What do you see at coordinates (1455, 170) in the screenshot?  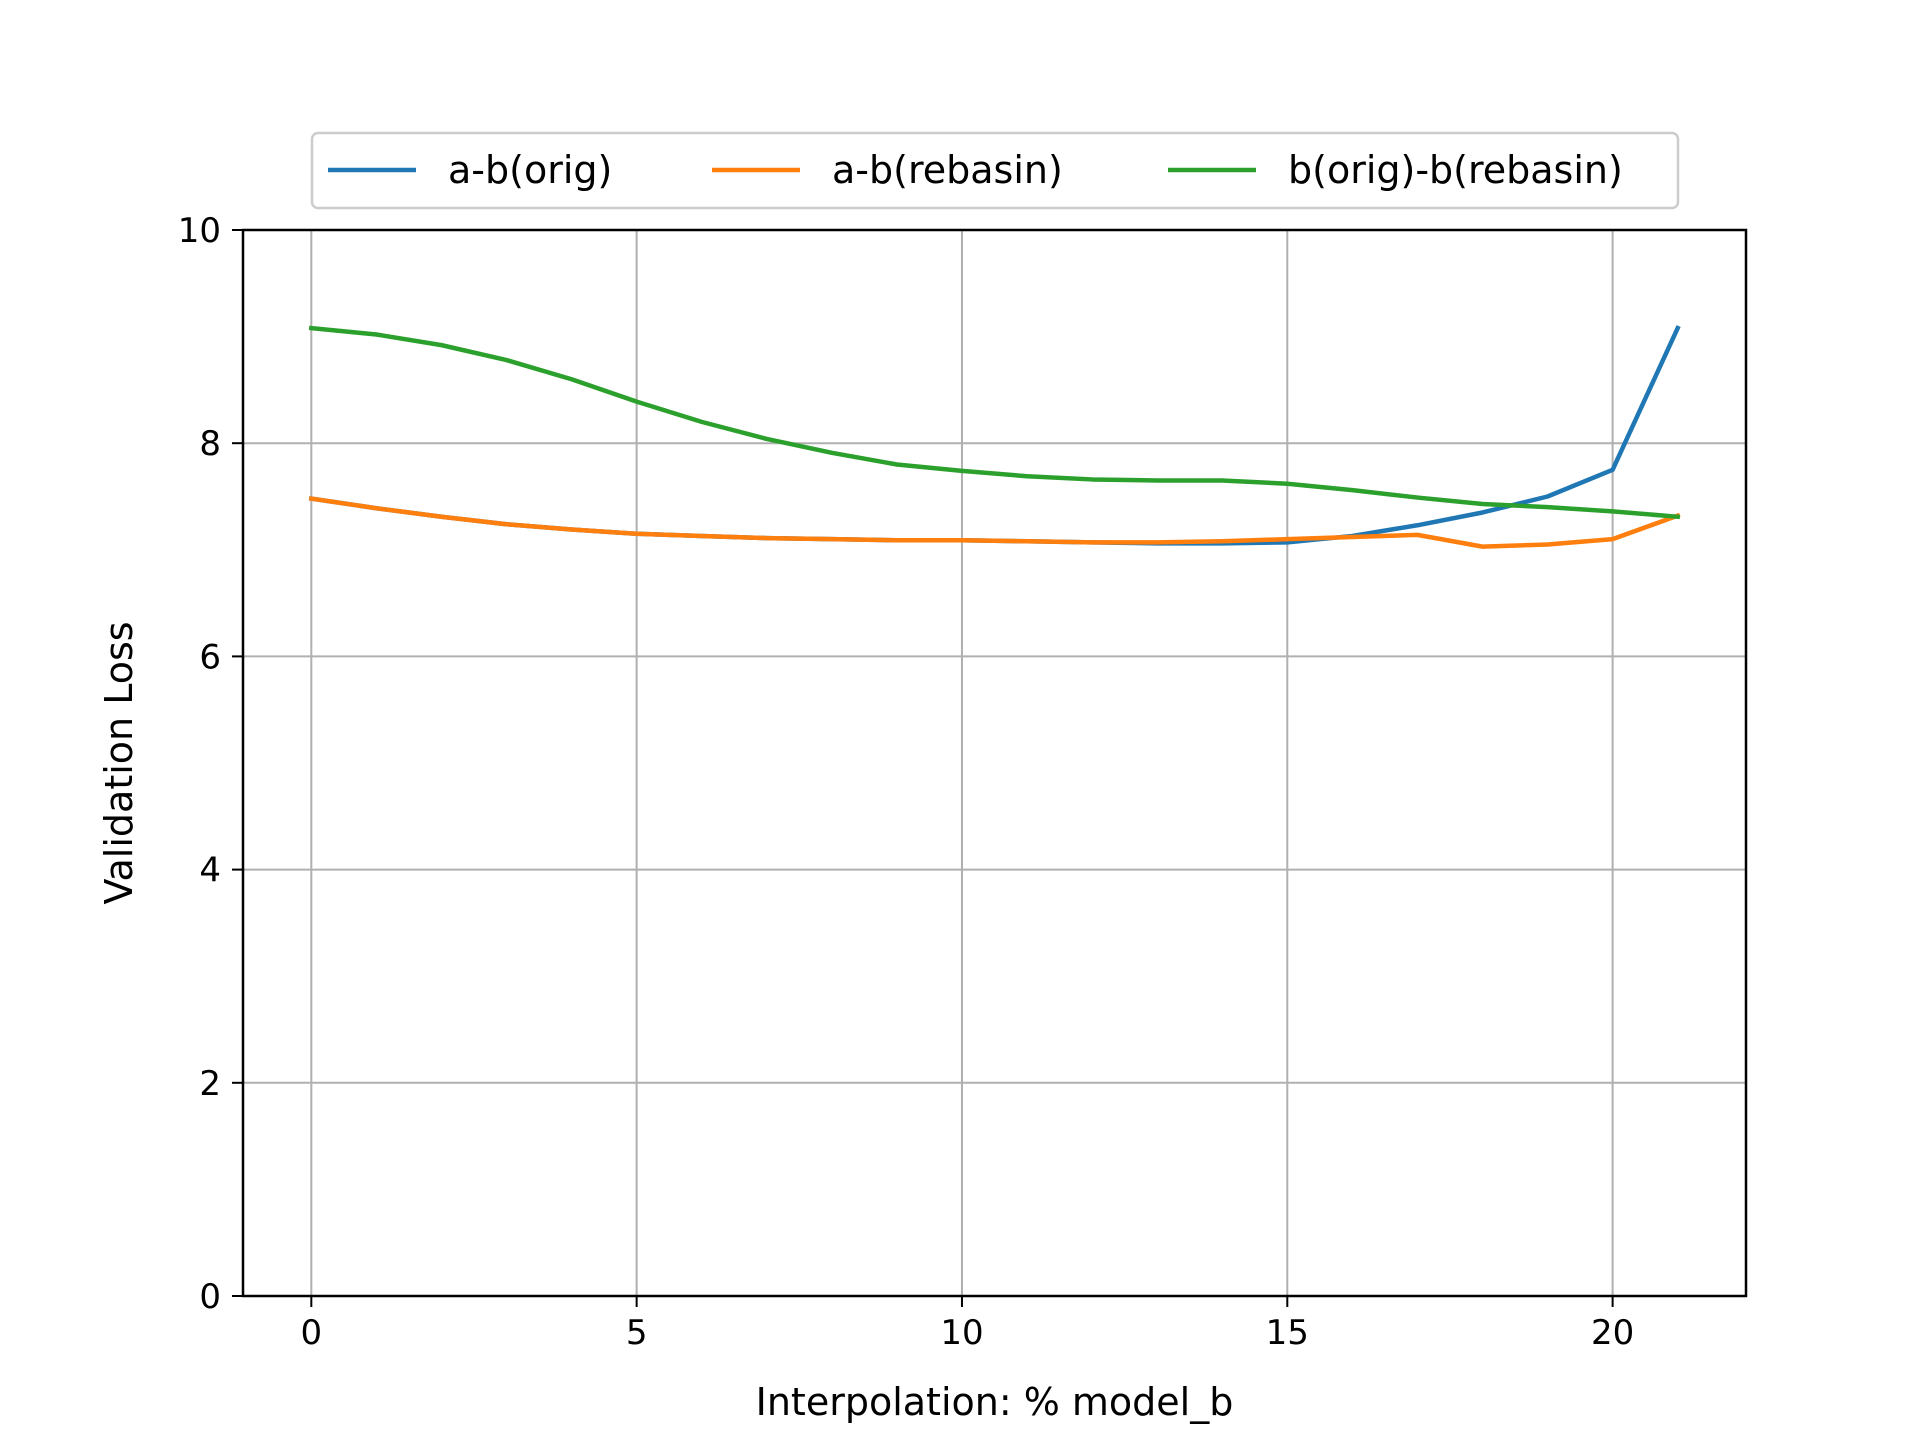 I see `legend-label-2: b(orig)-b(rebasin)` at bounding box center [1455, 170].